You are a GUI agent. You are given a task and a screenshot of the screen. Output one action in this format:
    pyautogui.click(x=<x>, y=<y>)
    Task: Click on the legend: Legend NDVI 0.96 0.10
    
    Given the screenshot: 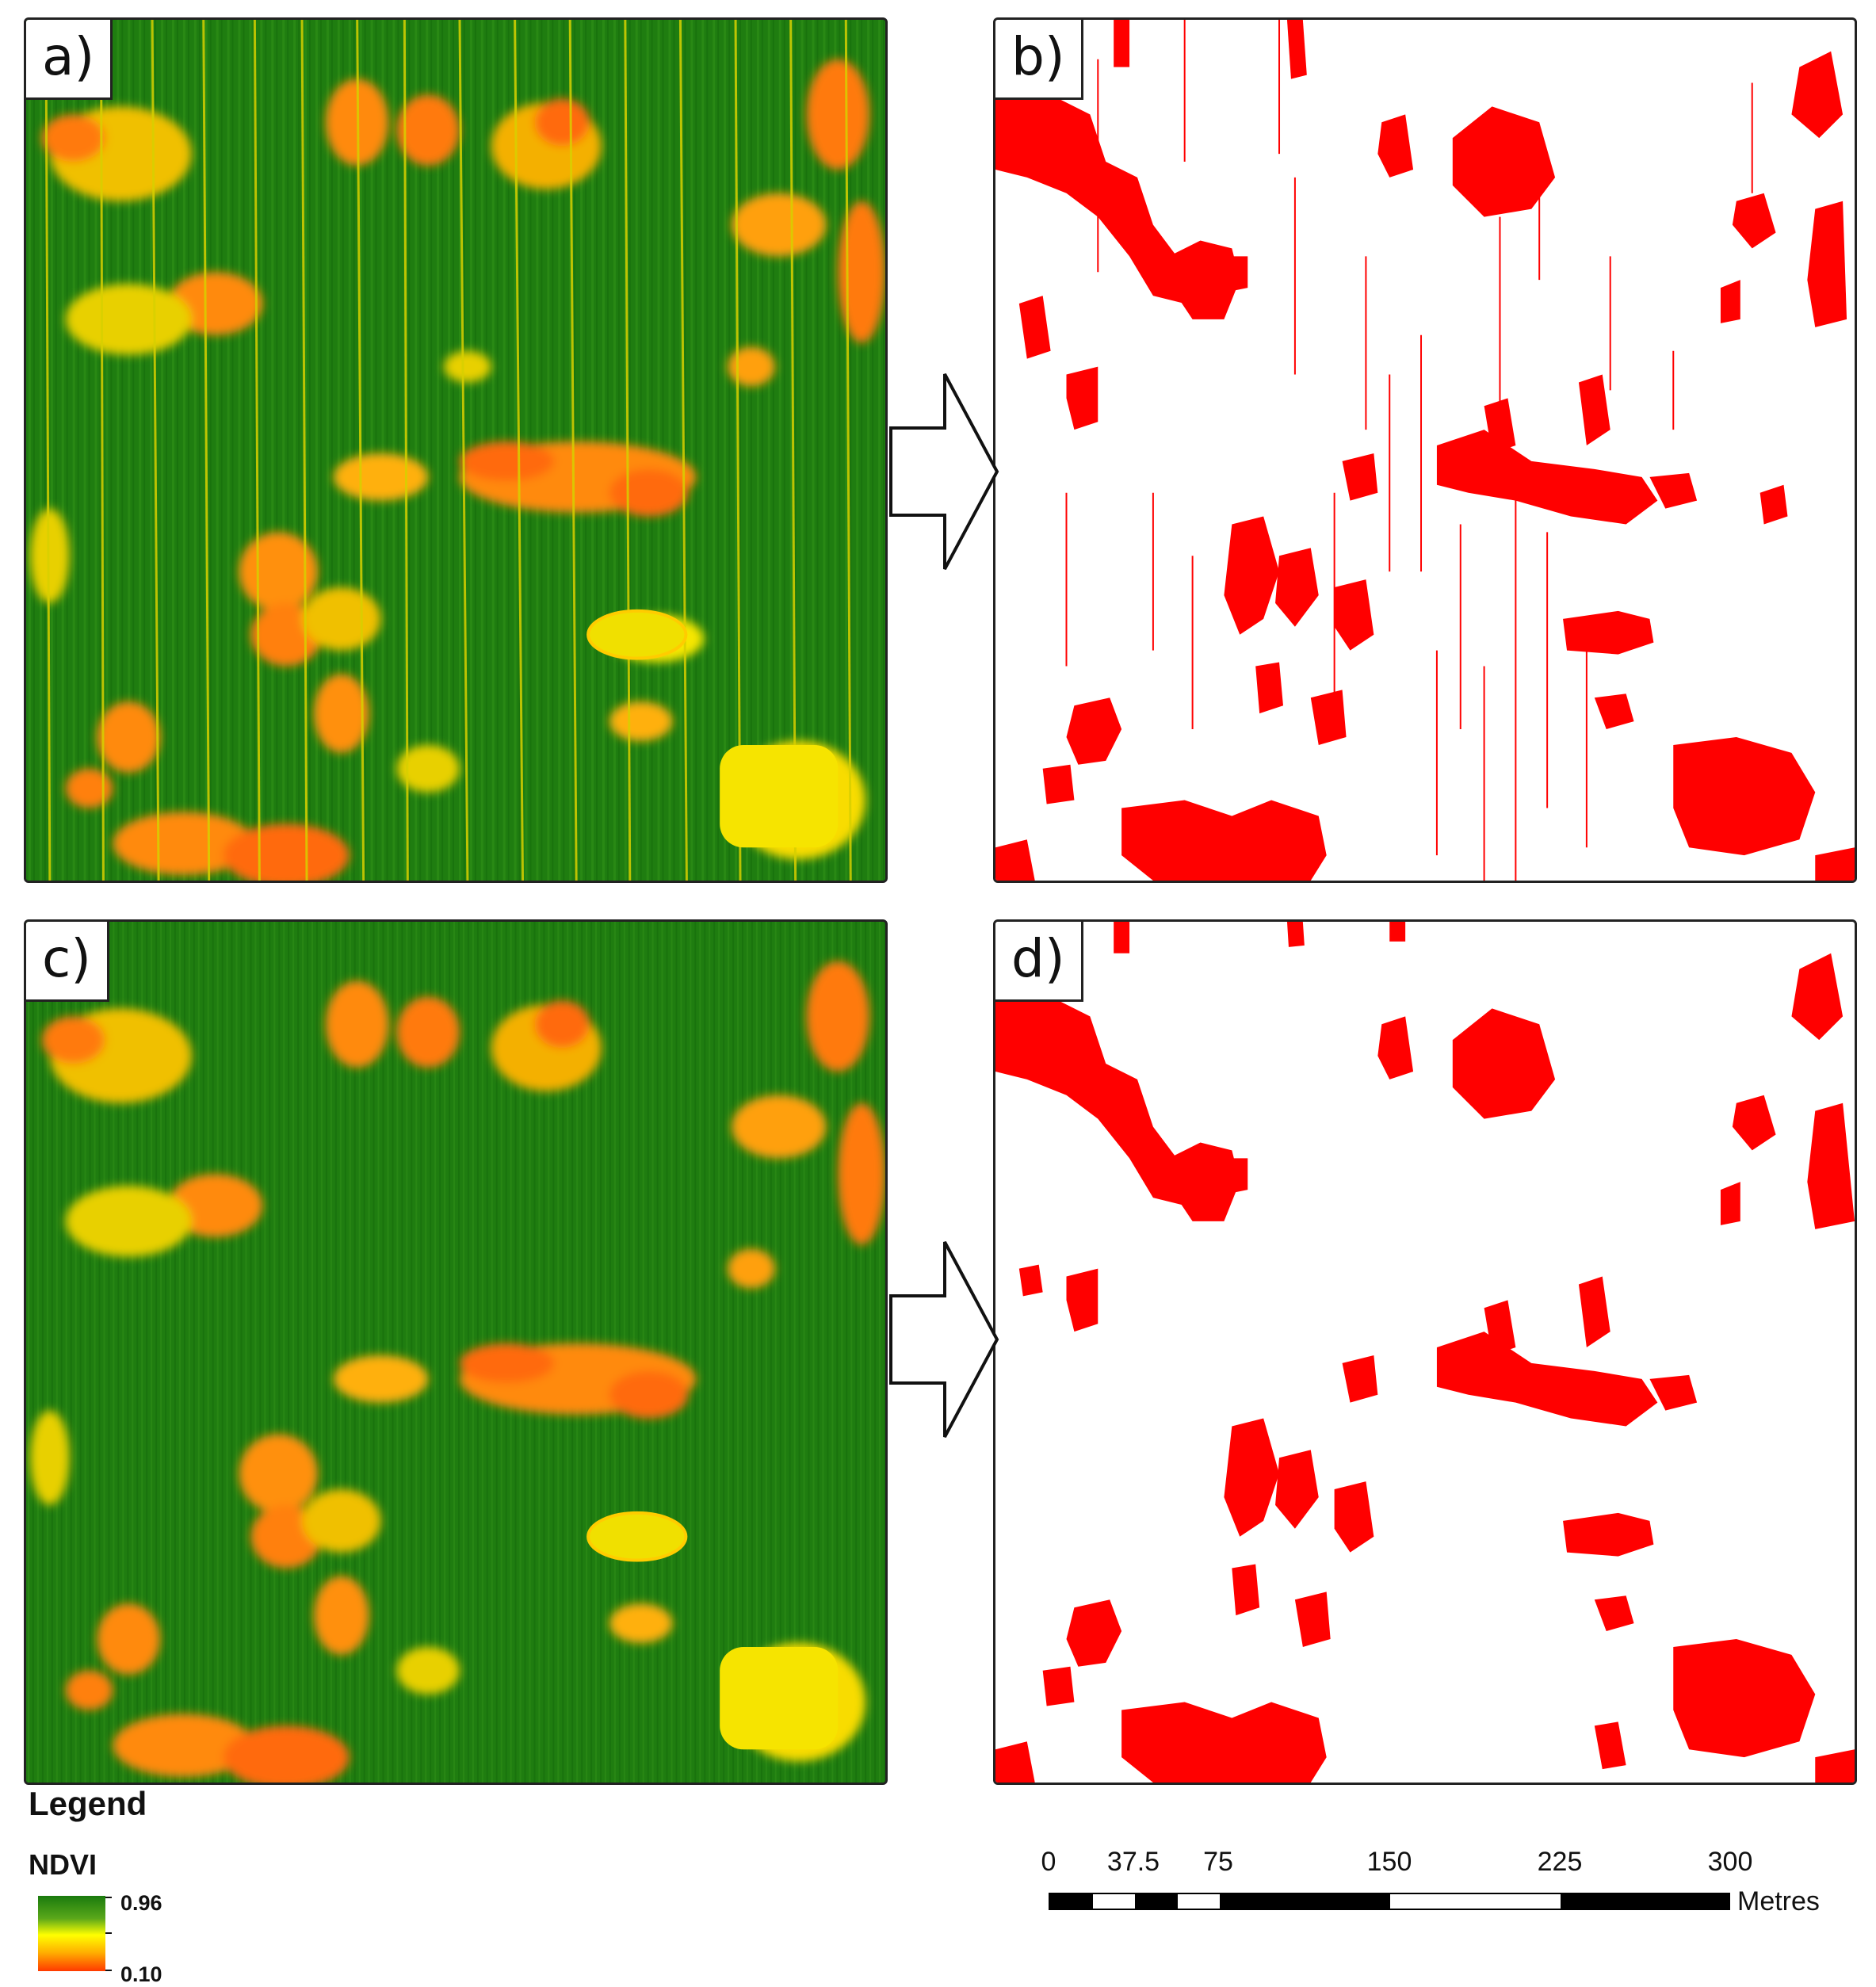 What is the action you would take?
    pyautogui.click(x=187, y=1885)
    